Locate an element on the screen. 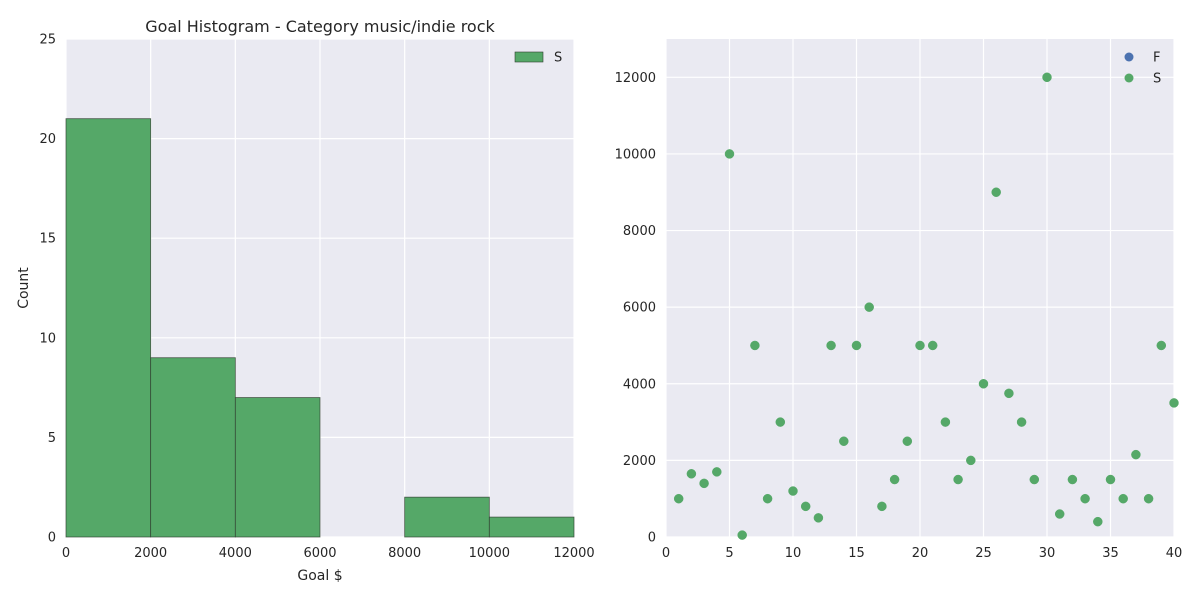  legend: S is located at coordinates (538, 58).